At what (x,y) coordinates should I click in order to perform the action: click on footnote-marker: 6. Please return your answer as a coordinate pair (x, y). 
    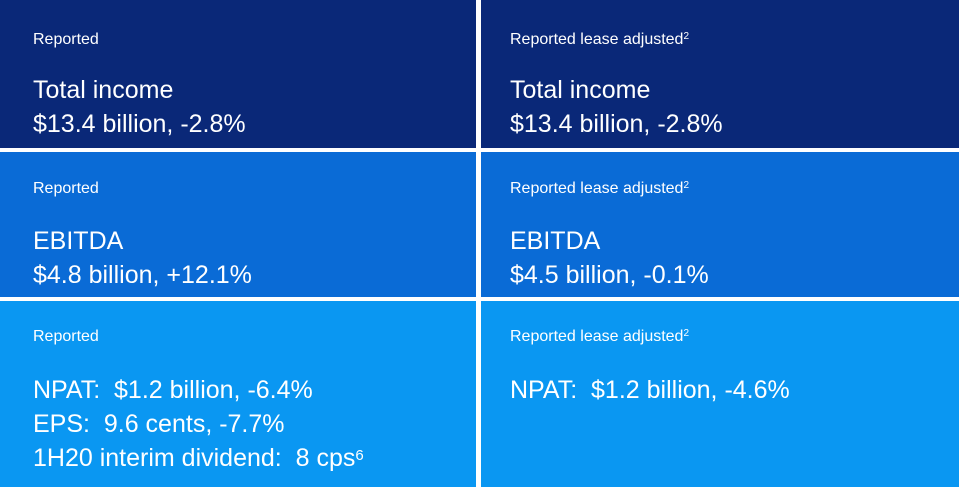
    Looking at the image, I should click on (359, 455).